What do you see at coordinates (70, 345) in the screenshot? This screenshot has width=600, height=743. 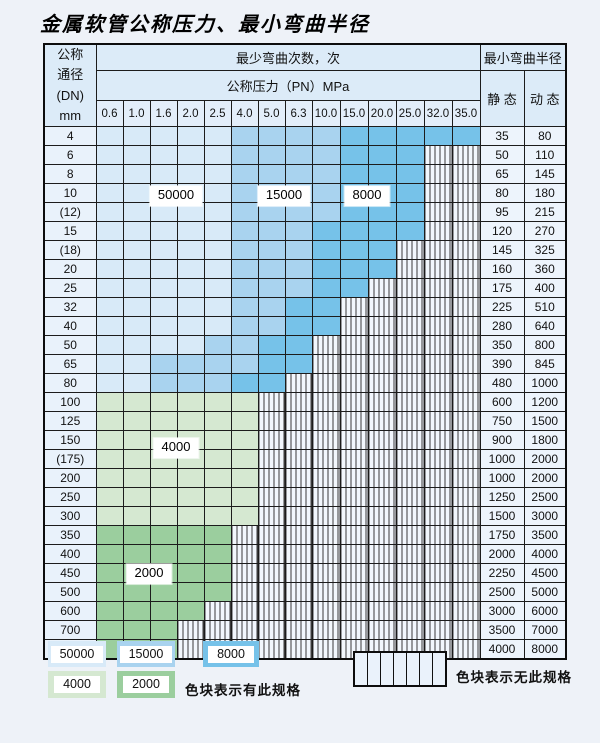 I see `dn-cell: 50` at bounding box center [70, 345].